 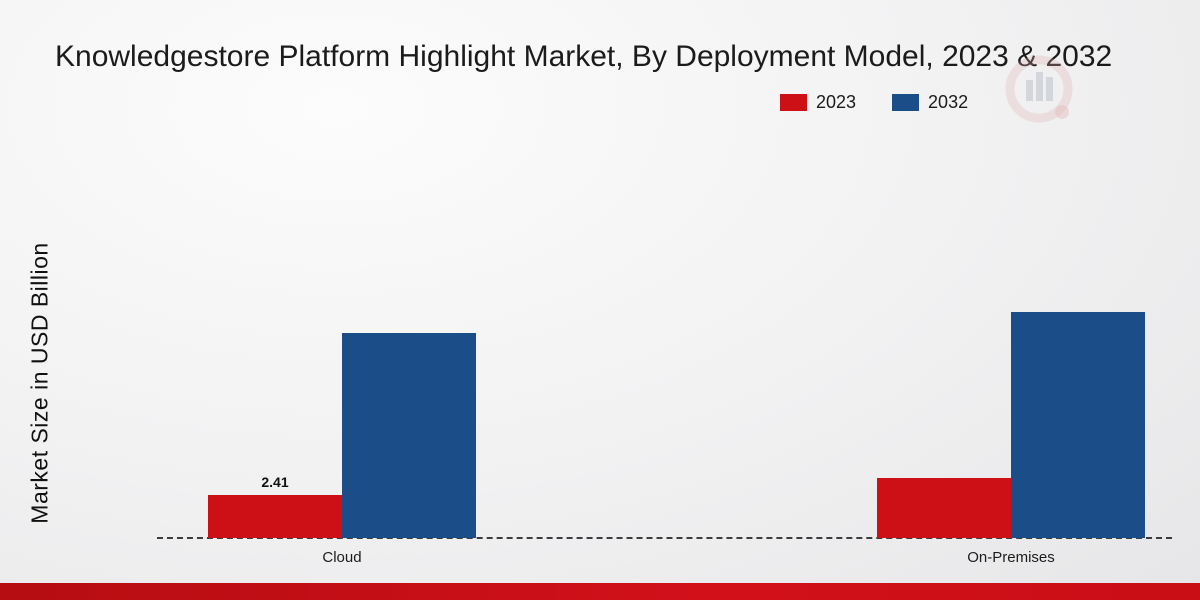 I want to click on legend-swatch-2032, so click(x=906, y=102).